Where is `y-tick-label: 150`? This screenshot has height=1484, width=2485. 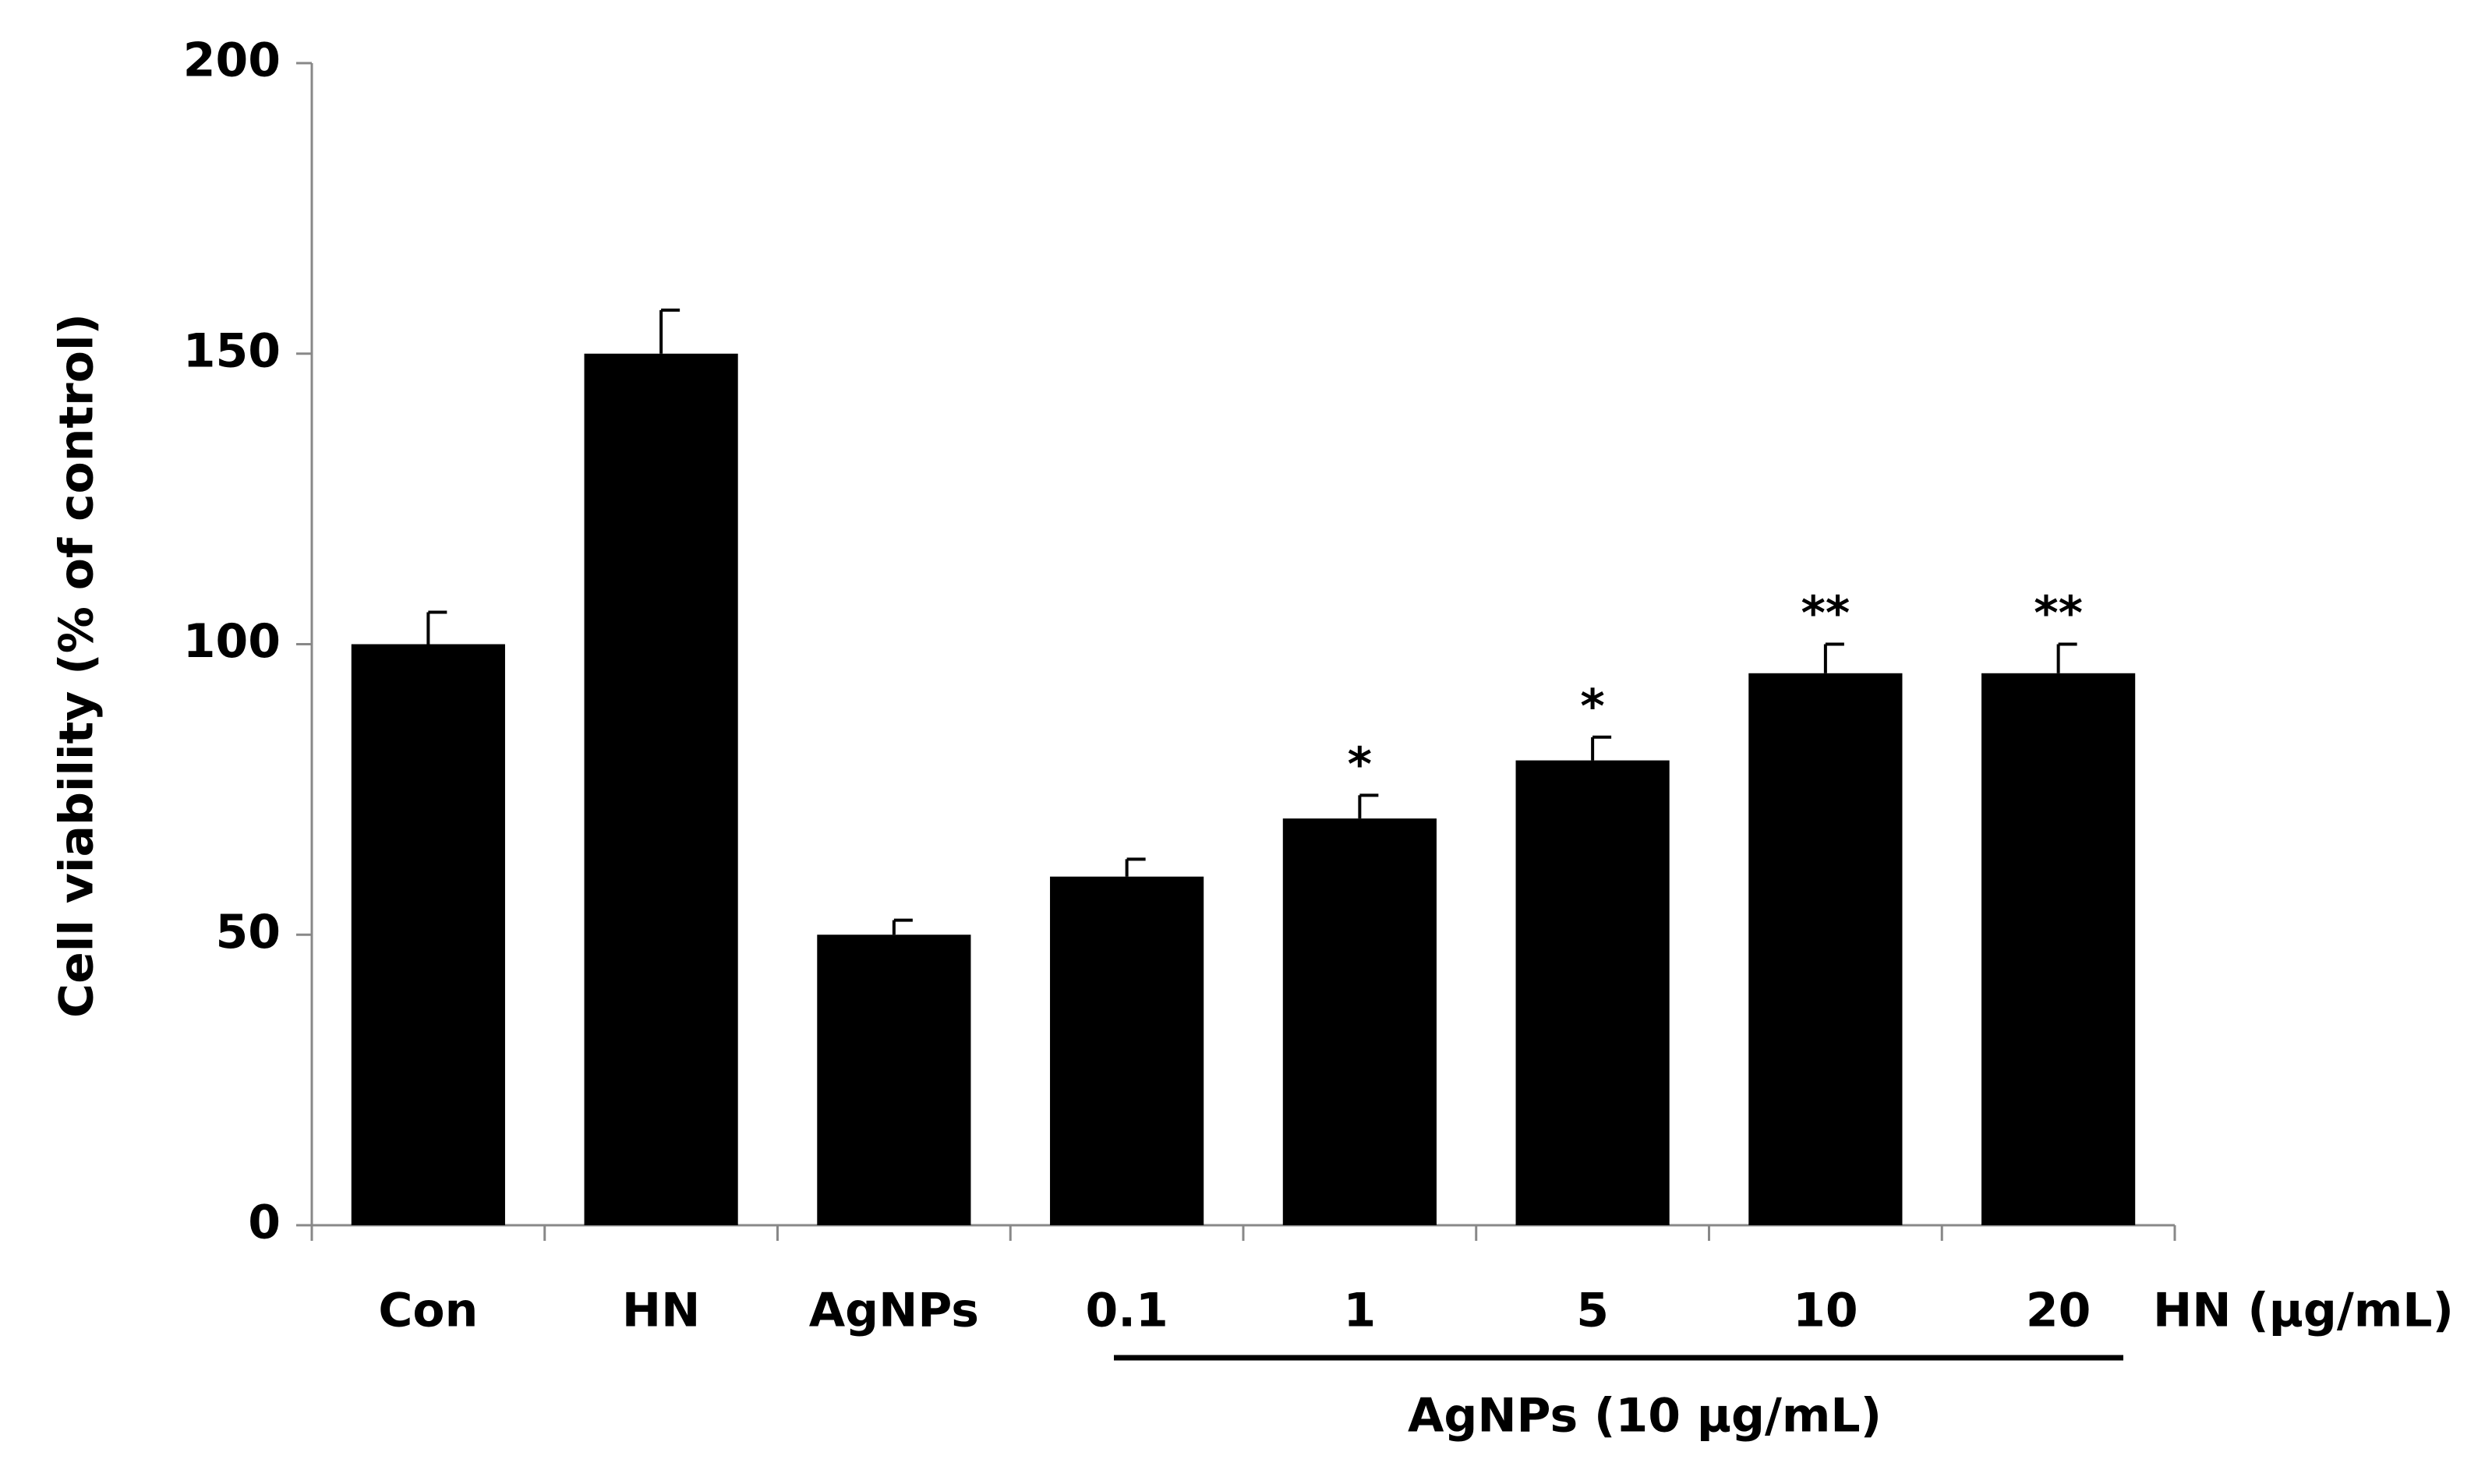 y-tick-label: 150 is located at coordinates (232, 350).